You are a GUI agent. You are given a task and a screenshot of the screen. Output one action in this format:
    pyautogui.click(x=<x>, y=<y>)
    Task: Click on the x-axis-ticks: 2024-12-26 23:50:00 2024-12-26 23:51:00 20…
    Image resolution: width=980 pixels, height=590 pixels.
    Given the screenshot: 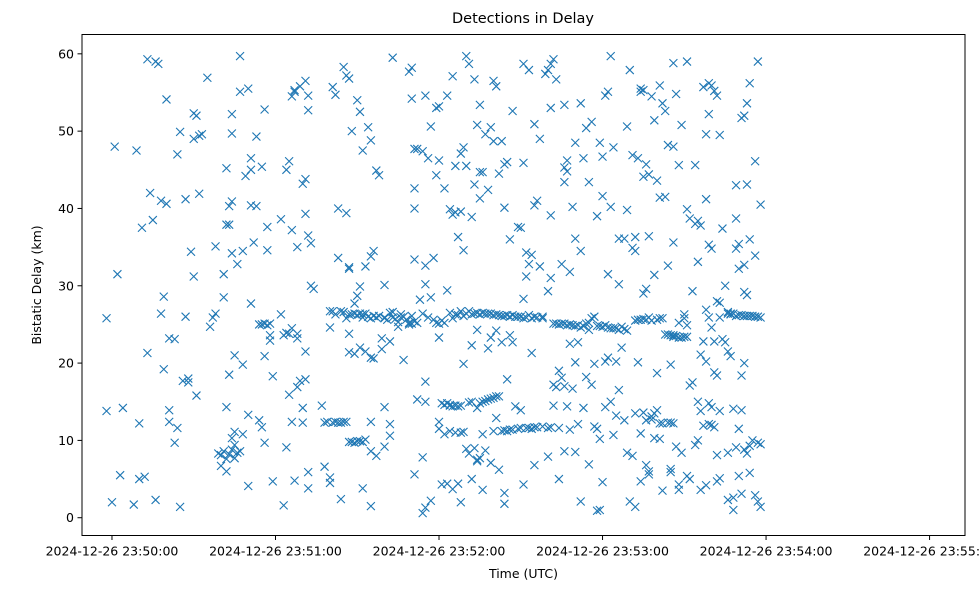 What is the action you would take?
    pyautogui.click(x=513, y=547)
    